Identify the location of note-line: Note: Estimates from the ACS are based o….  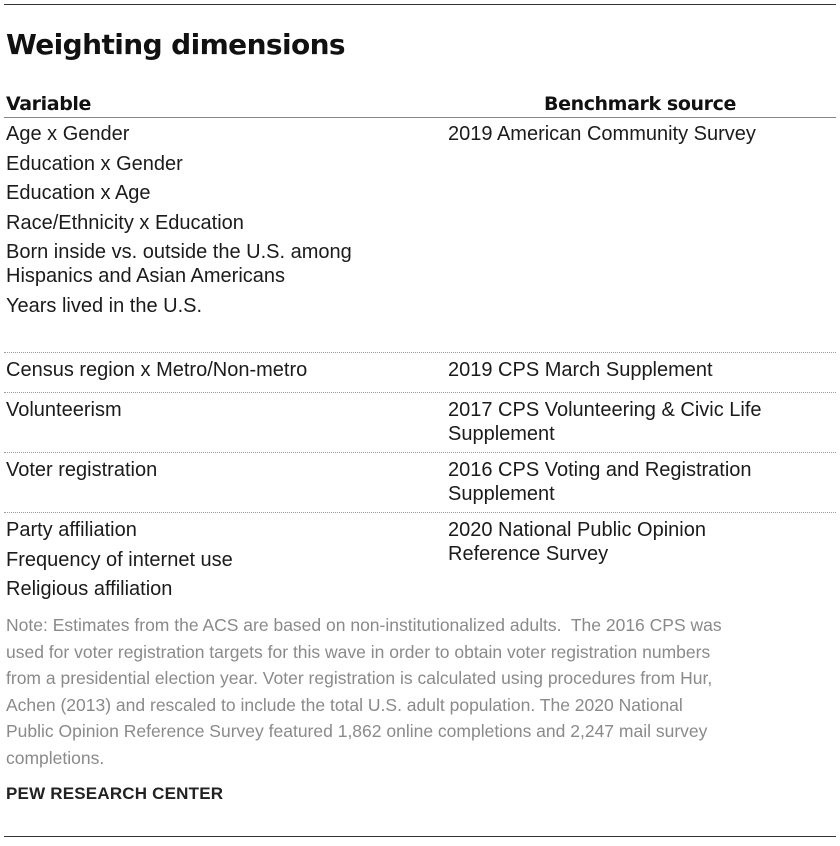
(364, 625).